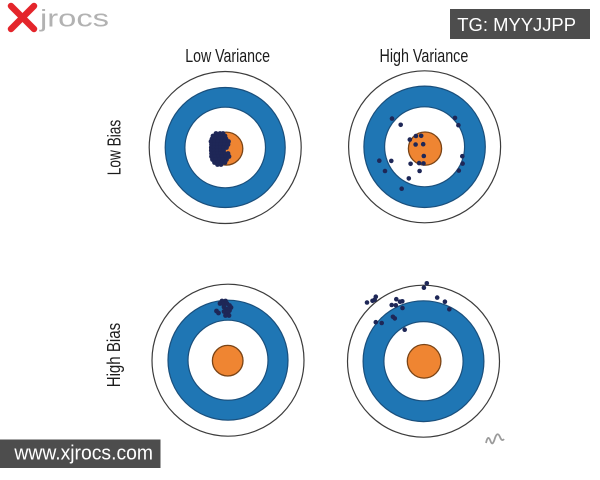  Describe the element at coordinates (114, 147) in the screenshot. I see `svg-text: Low Bias` at that location.